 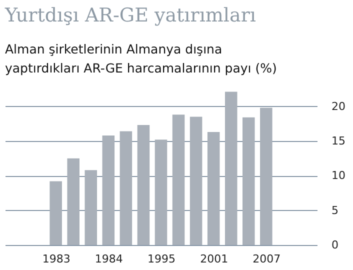 I want to click on chart-title: Yurtdışı AR-GE yatırımları, so click(x=130, y=15).